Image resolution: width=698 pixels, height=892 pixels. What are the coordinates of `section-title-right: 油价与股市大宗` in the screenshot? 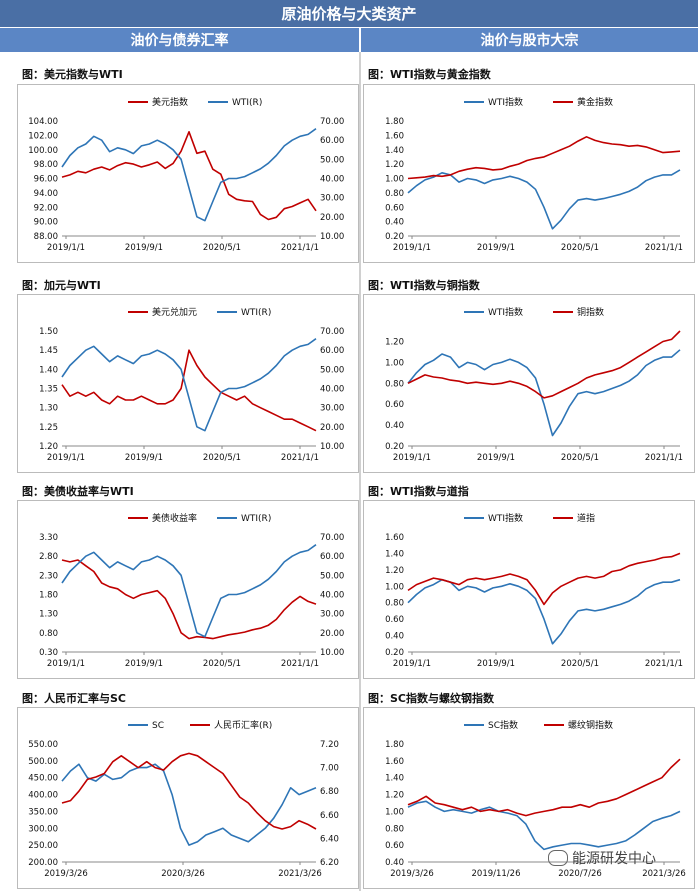 It's located at (529, 41).